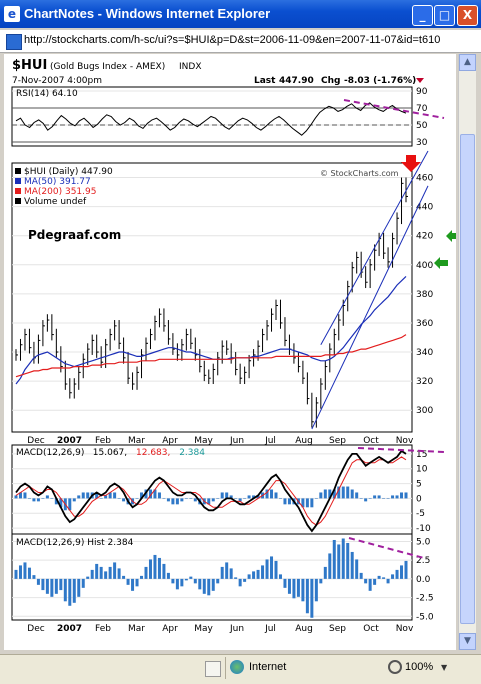 The image size is (481, 684). I want to click on macd-frame, so click(212, 489).